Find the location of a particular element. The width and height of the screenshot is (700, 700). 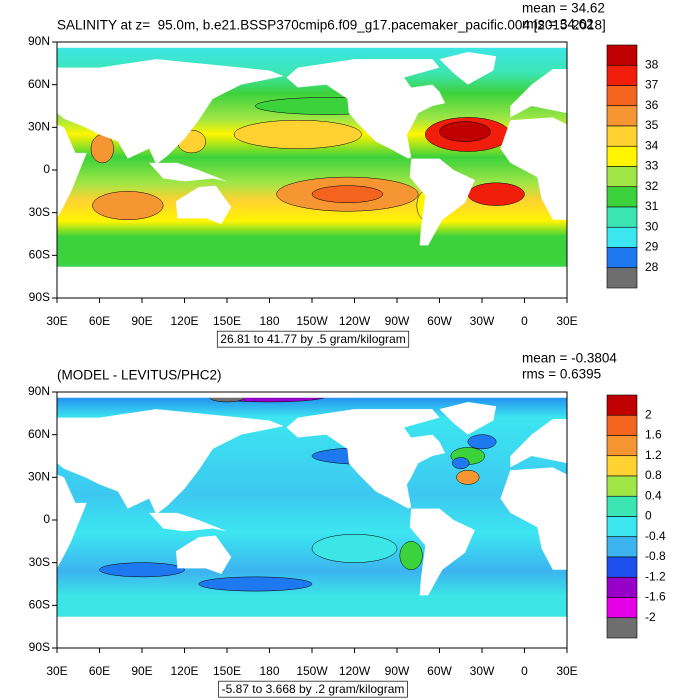

stat: rms = 0.6395 is located at coordinates (561, 374).